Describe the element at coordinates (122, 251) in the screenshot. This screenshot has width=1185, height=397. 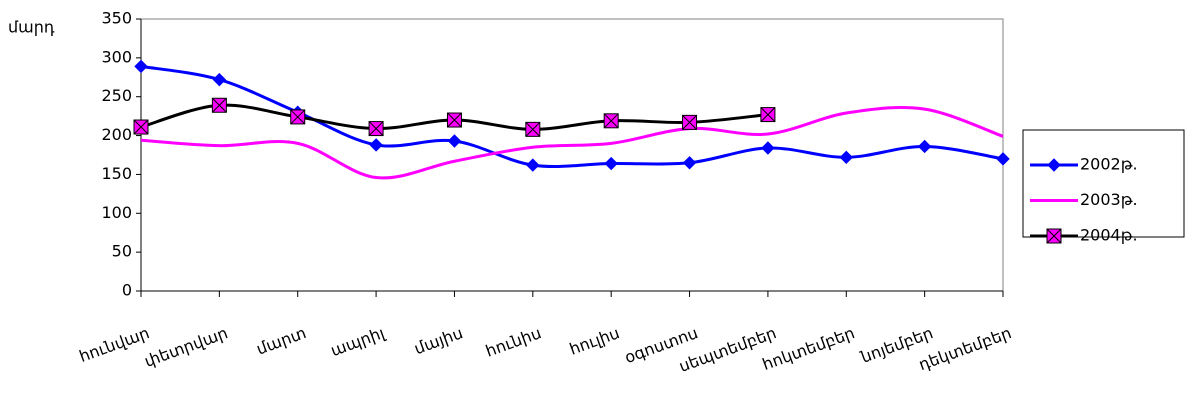
I see `y-tick-label: 50` at that location.